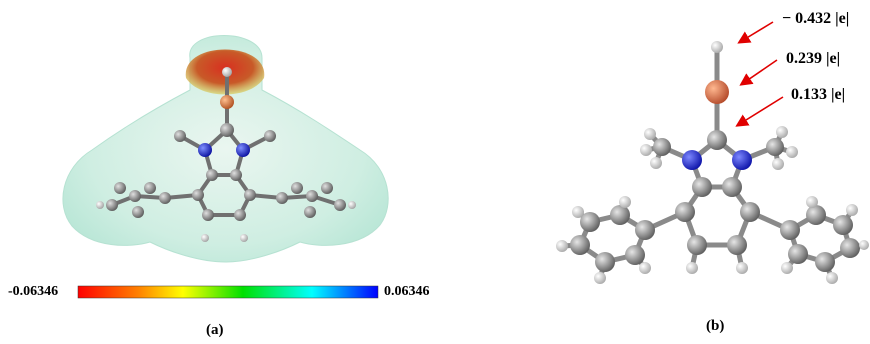  What do you see at coordinates (407, 291) in the screenshot?
I see `color-scale-max-label: 0.06346` at bounding box center [407, 291].